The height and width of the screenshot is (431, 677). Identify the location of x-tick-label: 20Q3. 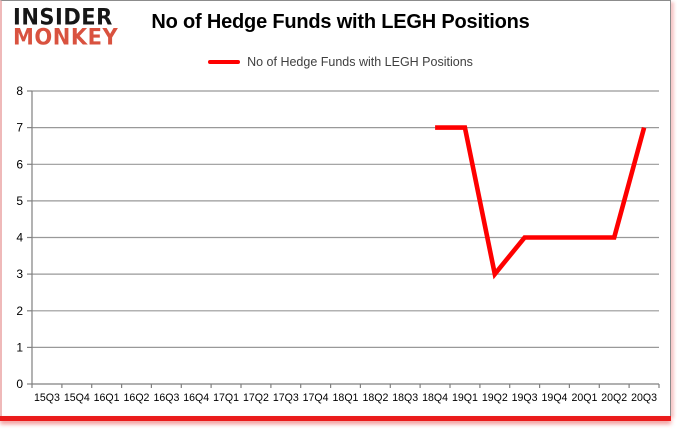
(644, 398).